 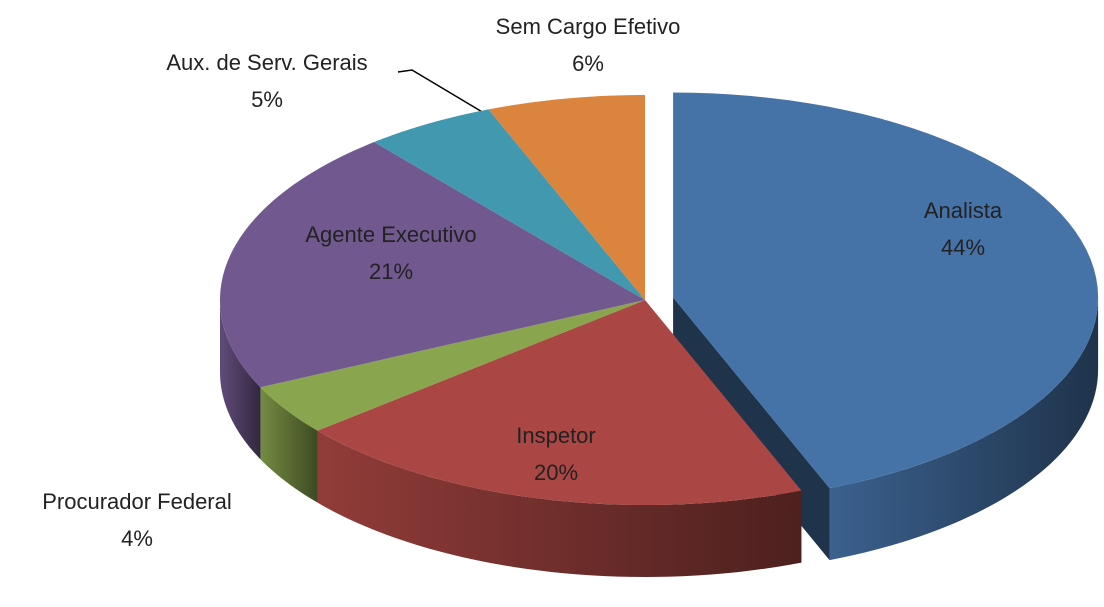 I want to click on slice-label: Agente Executivo, so click(x=390, y=234).